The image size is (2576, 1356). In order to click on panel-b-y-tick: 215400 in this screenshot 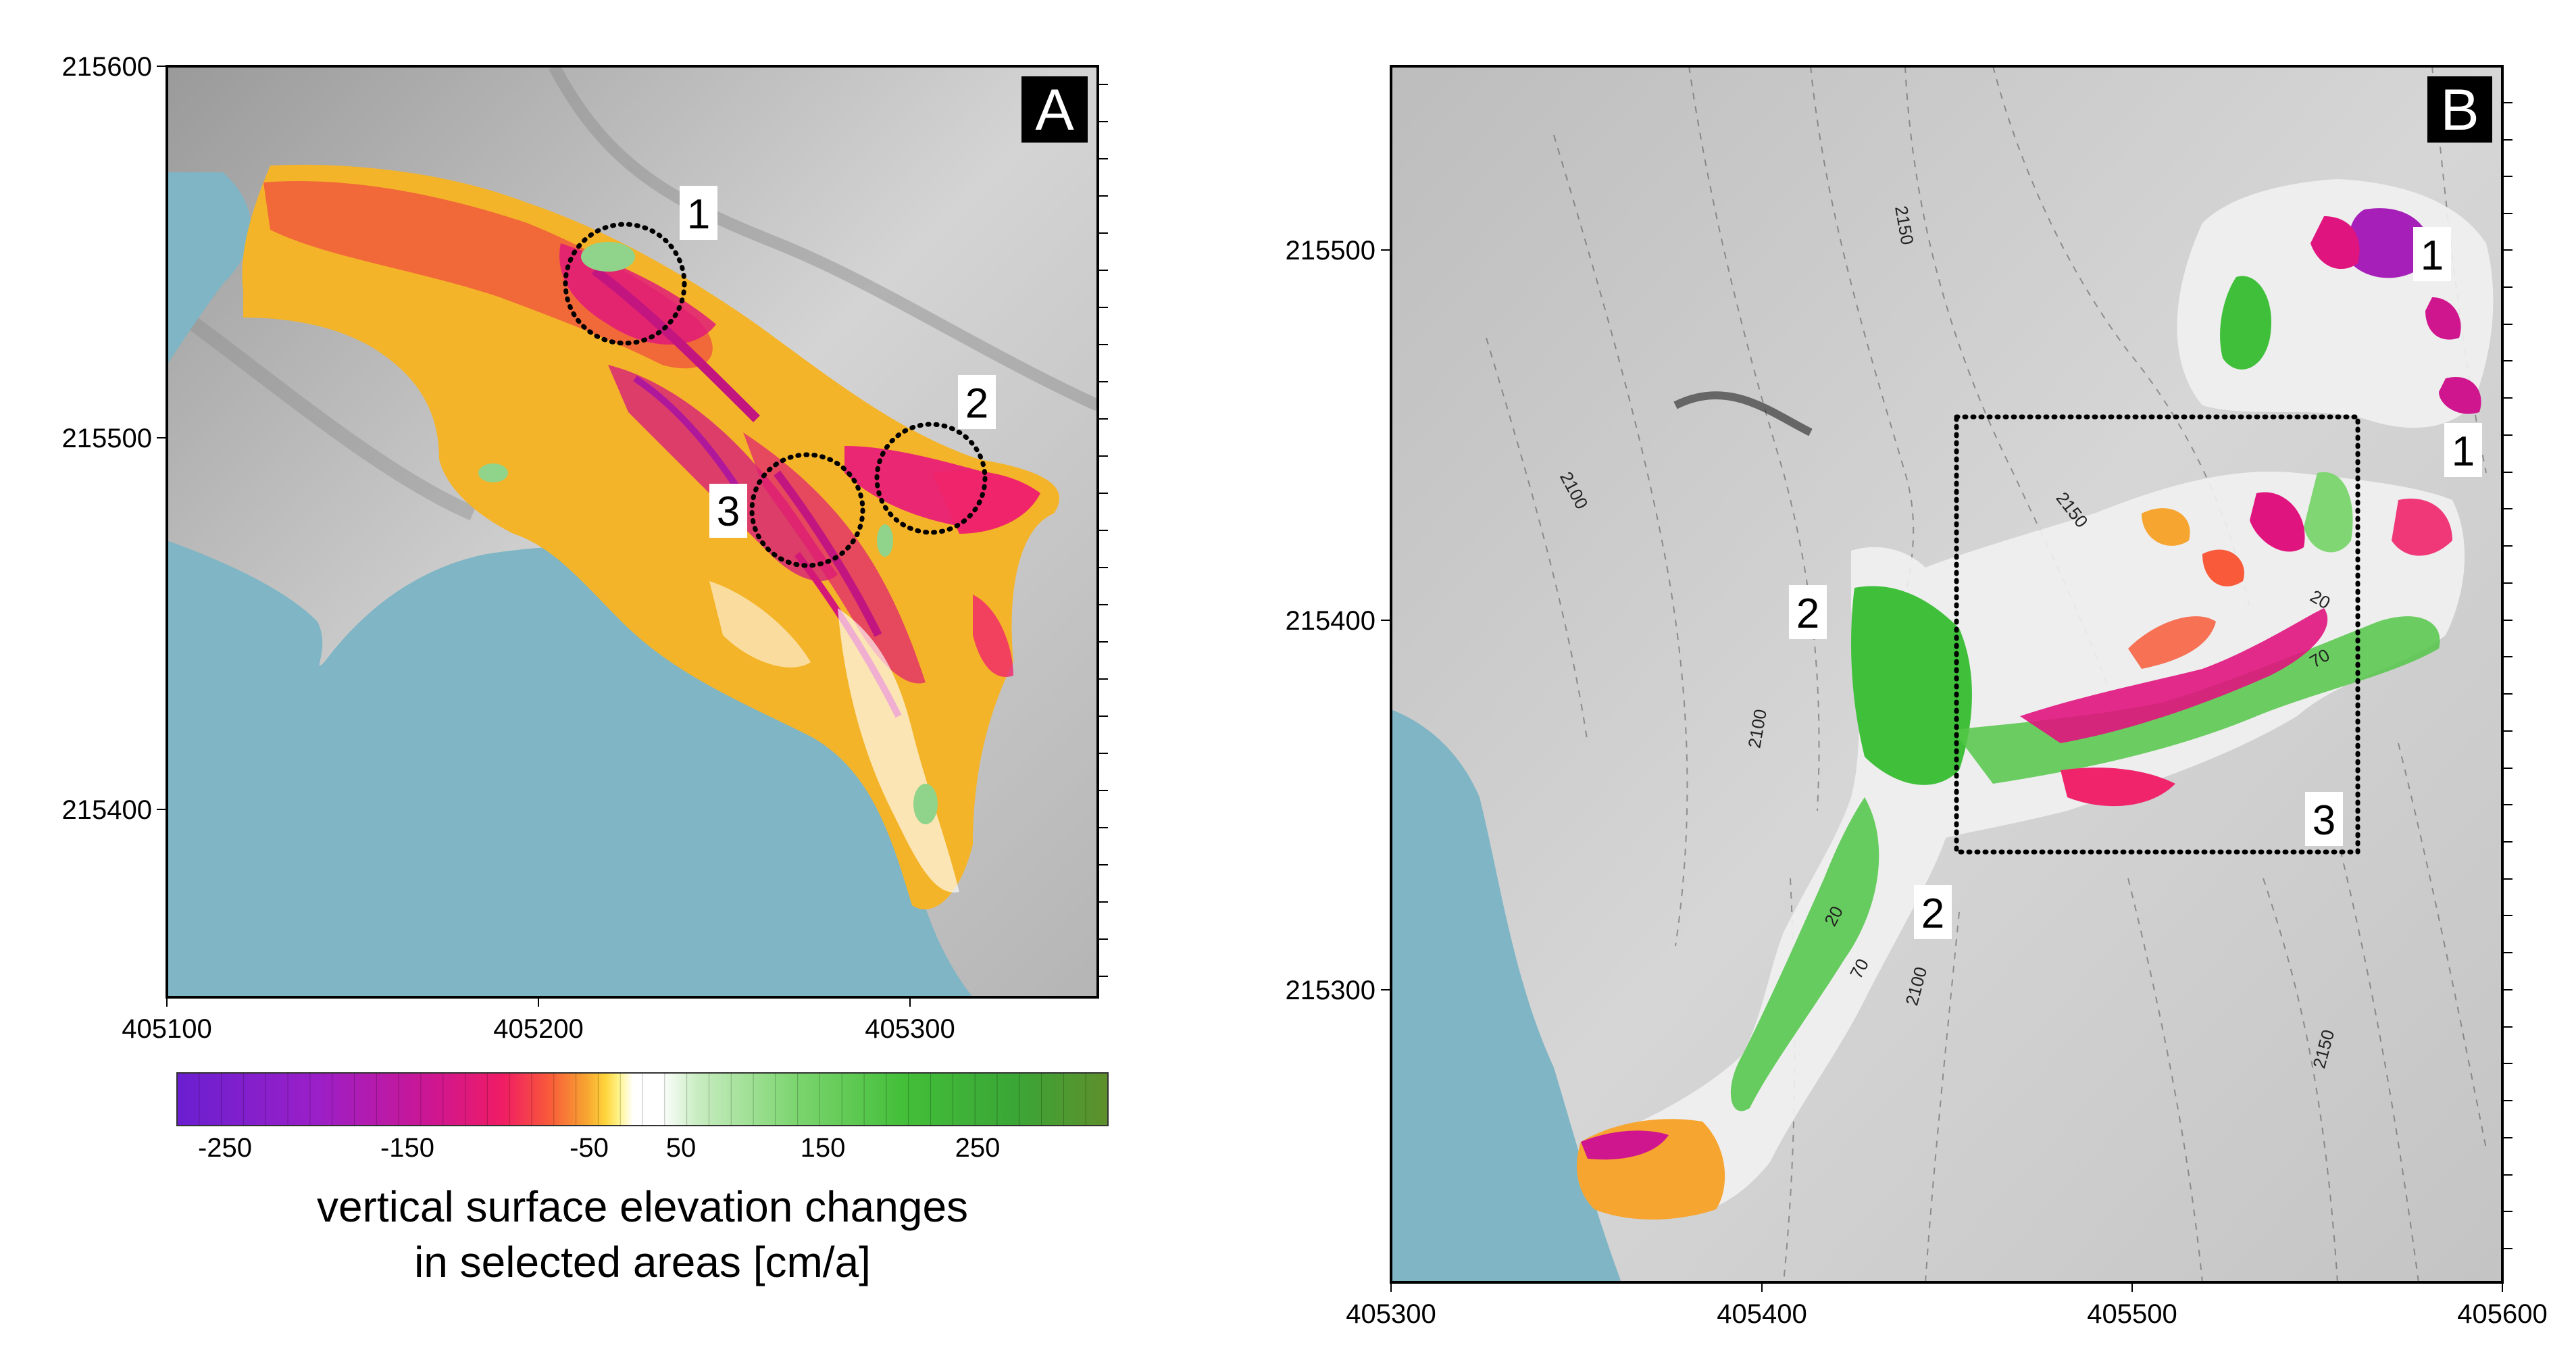, I will do `click(1330, 621)`.